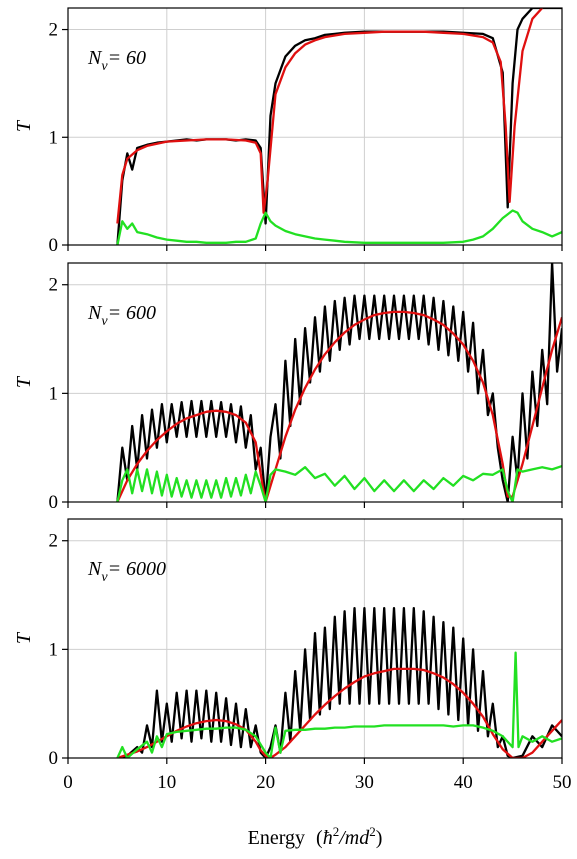 Image resolution: width=577 pixels, height=859 pixels. I want to click on x-axis-title-mid: /md, so click(354, 838).